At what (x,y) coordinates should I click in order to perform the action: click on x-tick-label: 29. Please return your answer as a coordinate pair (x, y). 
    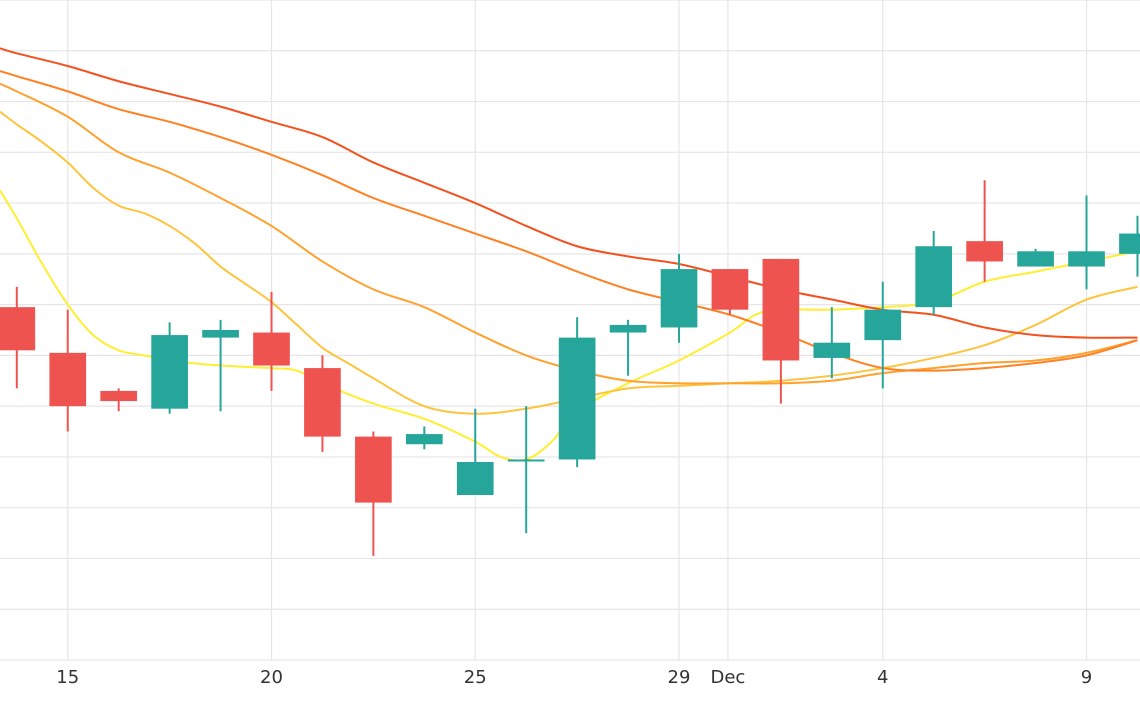
    Looking at the image, I should click on (679, 677).